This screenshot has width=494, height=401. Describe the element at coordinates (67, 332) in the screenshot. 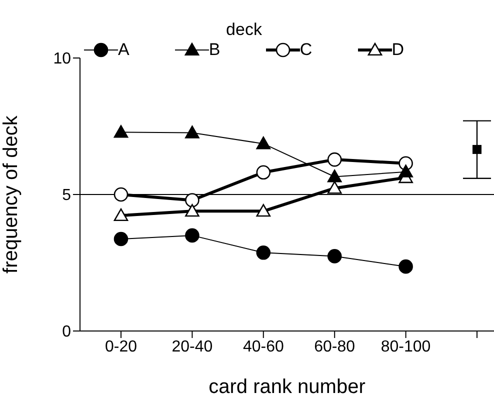

I see `y-tick-label: 0` at that location.